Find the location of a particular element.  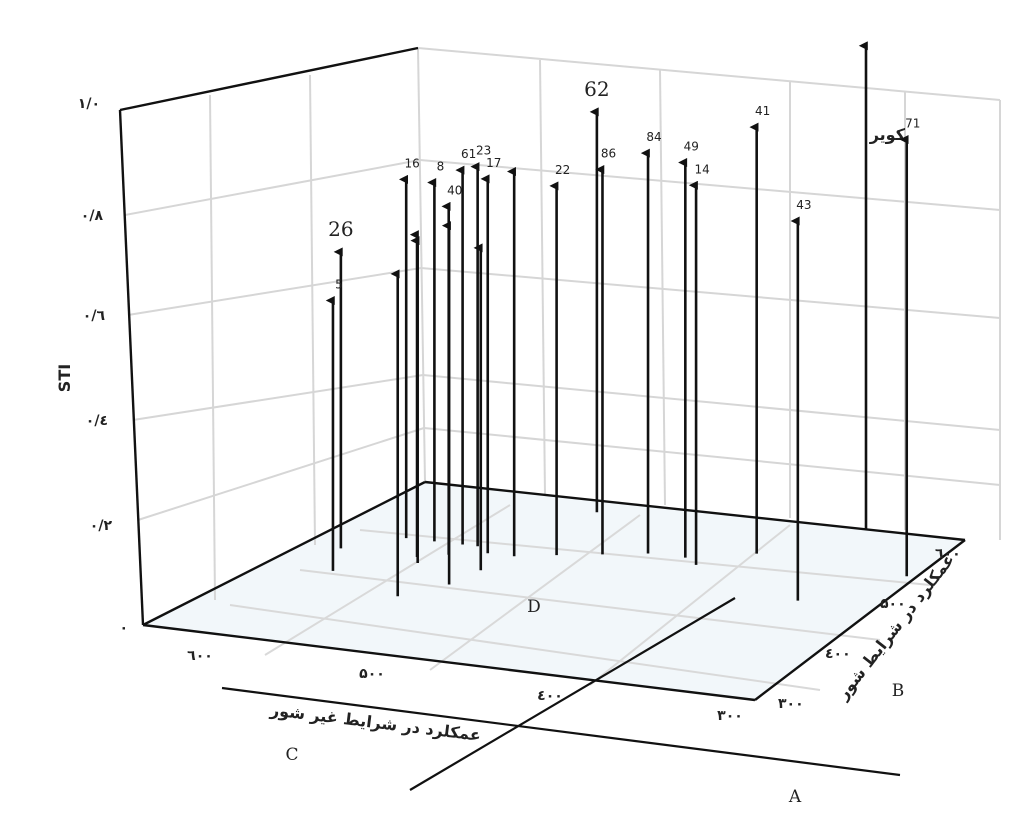

quadrant-label-d: D is located at coordinates (534, 607).